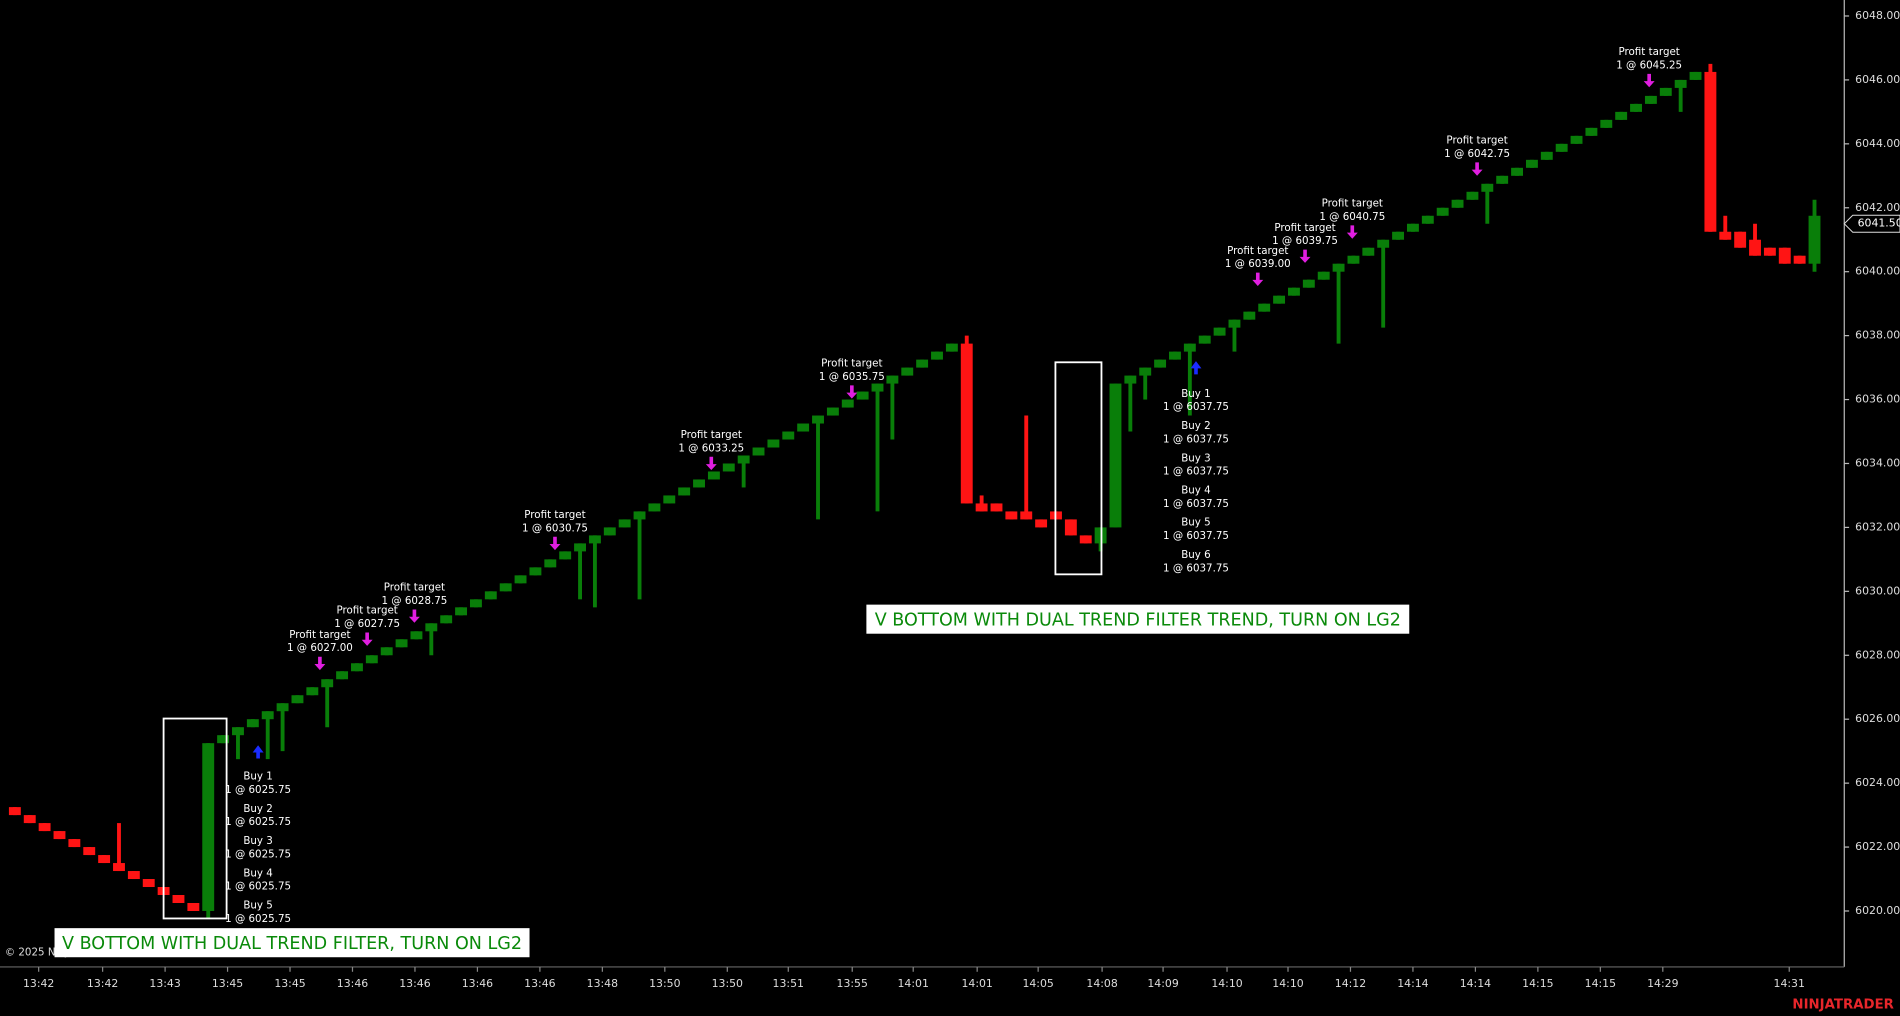 The image size is (1900, 1016). I want to click on x-tick-label: 13:50, so click(727, 983).